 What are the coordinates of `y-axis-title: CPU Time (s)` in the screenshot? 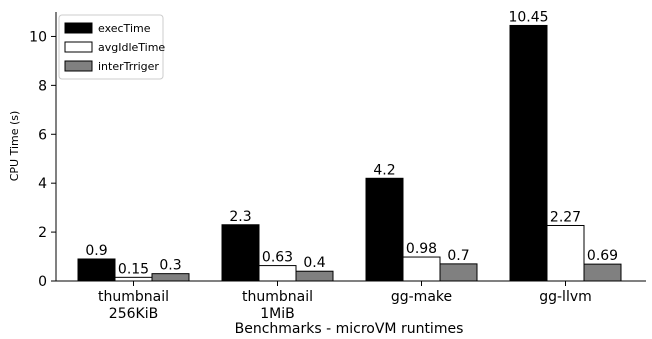 It's located at (14, 146).